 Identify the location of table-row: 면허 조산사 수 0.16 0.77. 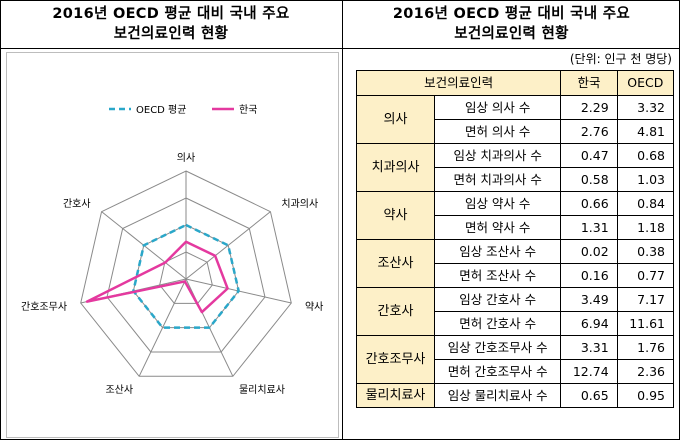
(516, 275).